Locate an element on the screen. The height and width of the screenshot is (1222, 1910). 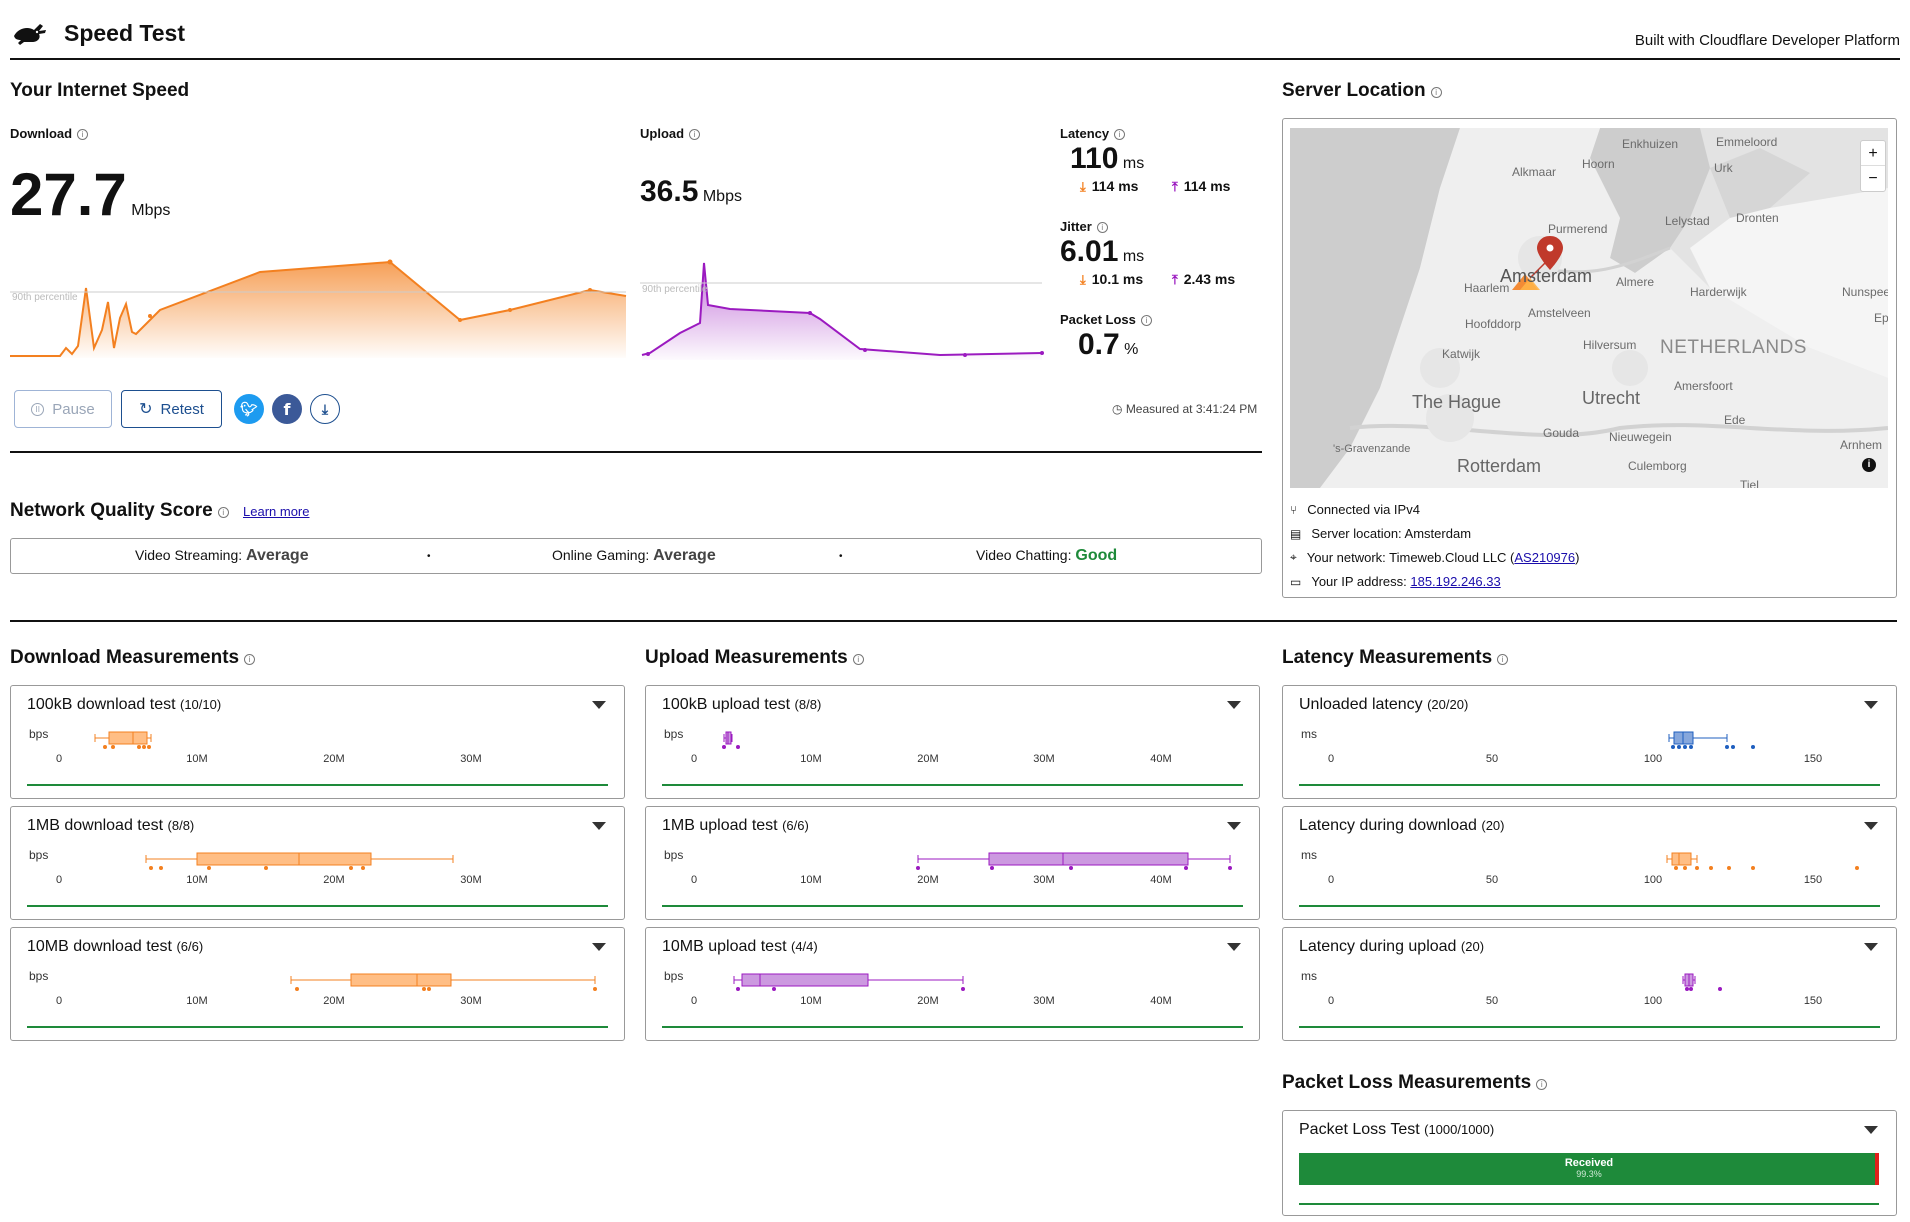
facebook-icon: f is located at coordinates (287, 409).